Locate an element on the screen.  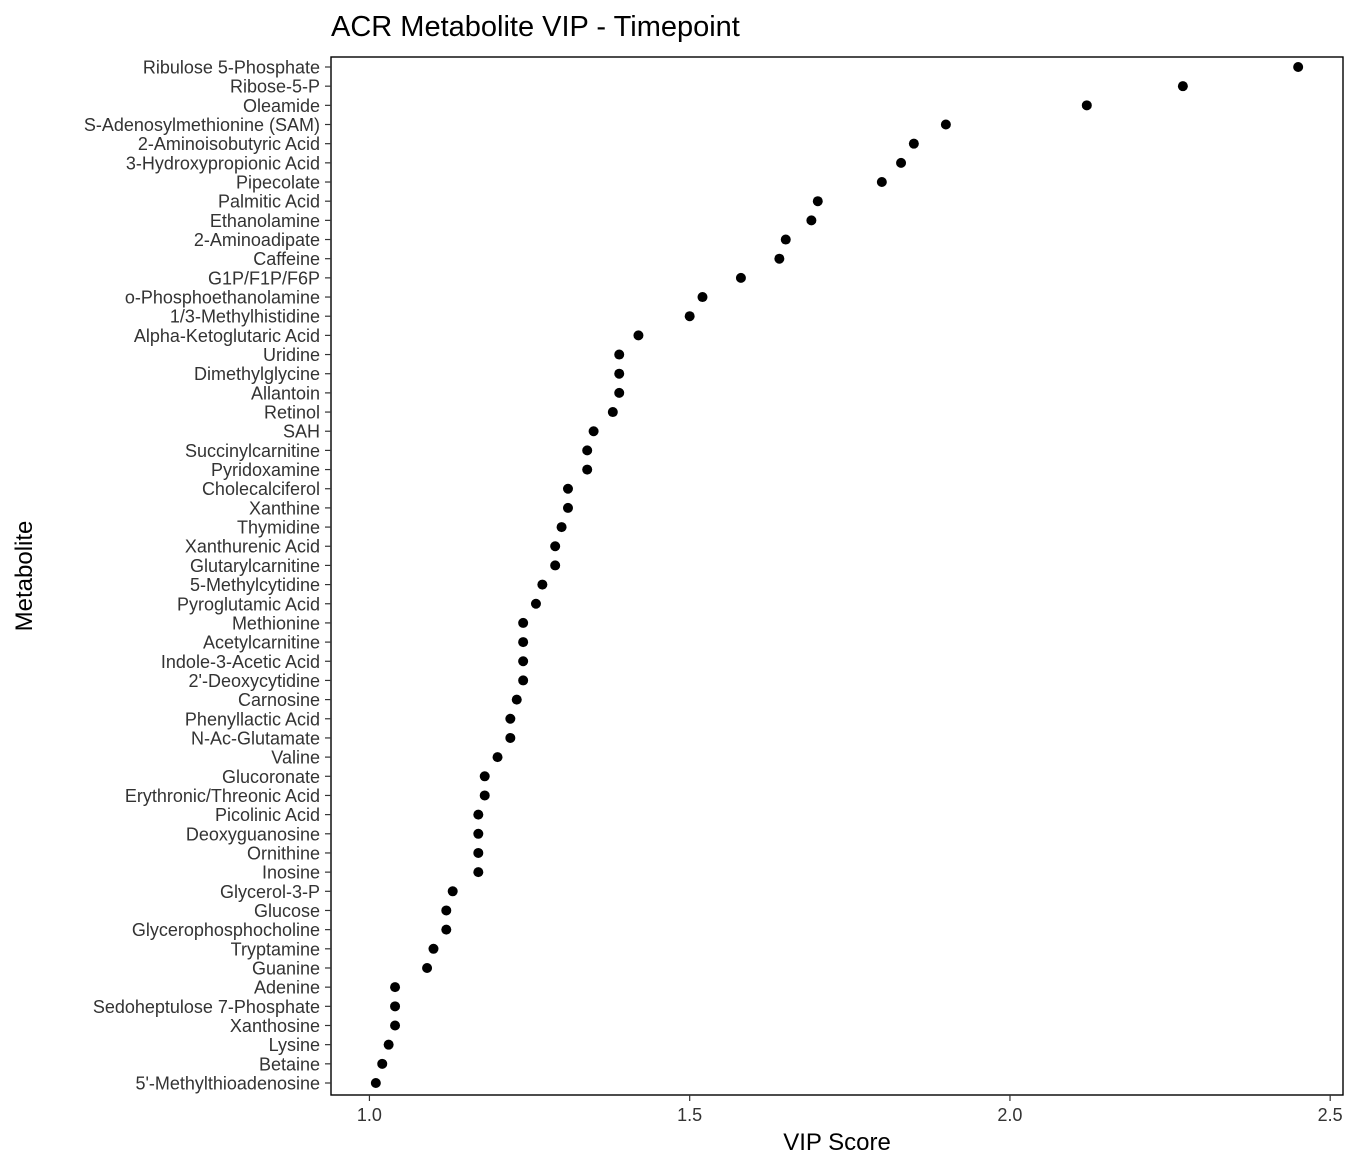
y-tick-label: Inosine is located at coordinates (291, 873).